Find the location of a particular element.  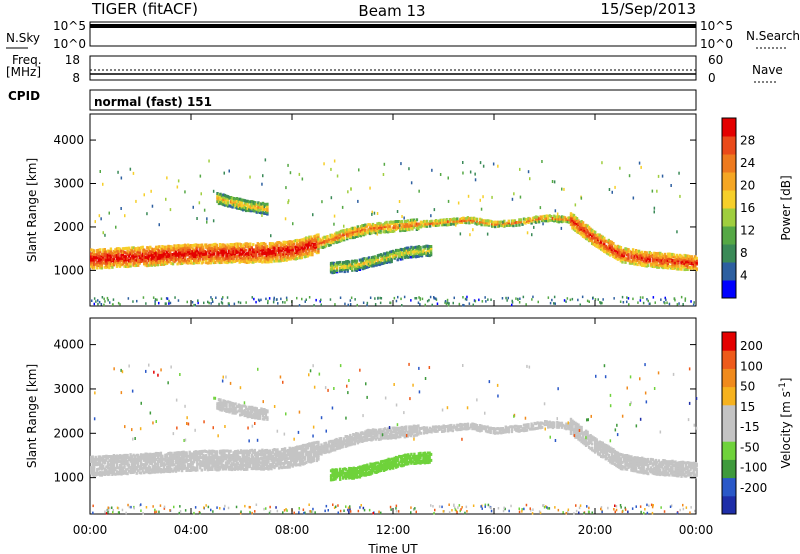

y-tick-label: 3000 is located at coordinates (68, 184).